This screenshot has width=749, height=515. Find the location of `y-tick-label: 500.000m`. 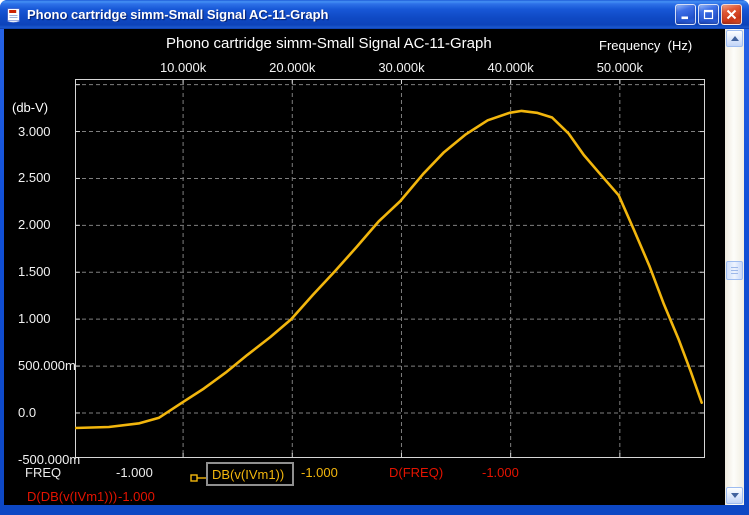

y-tick-label: 500.000m is located at coordinates (47, 366).